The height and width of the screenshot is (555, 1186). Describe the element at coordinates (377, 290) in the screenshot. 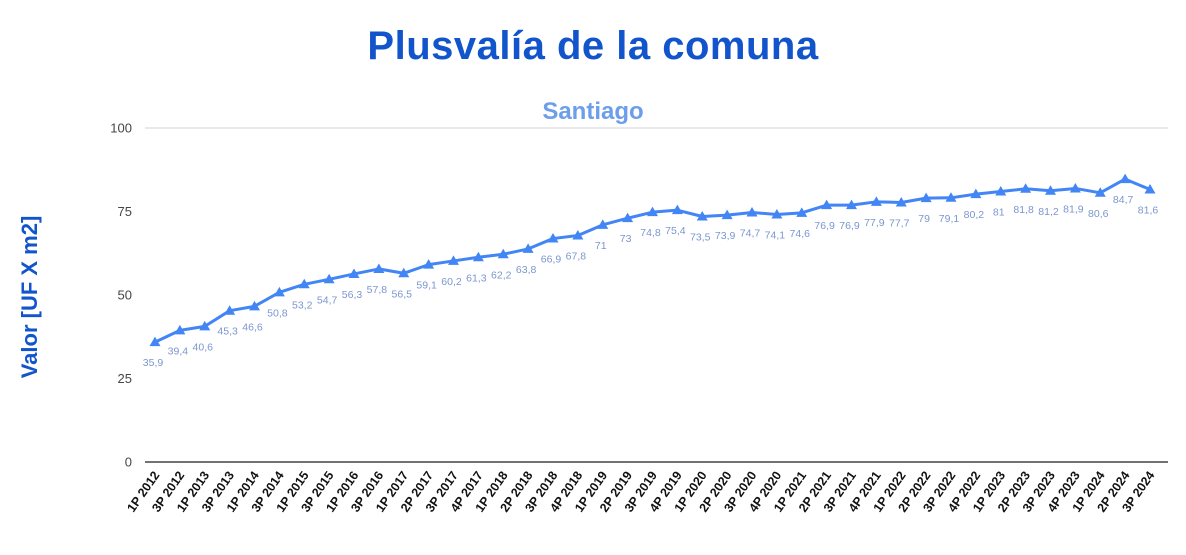

I see `data-point-label: 57,8` at that location.